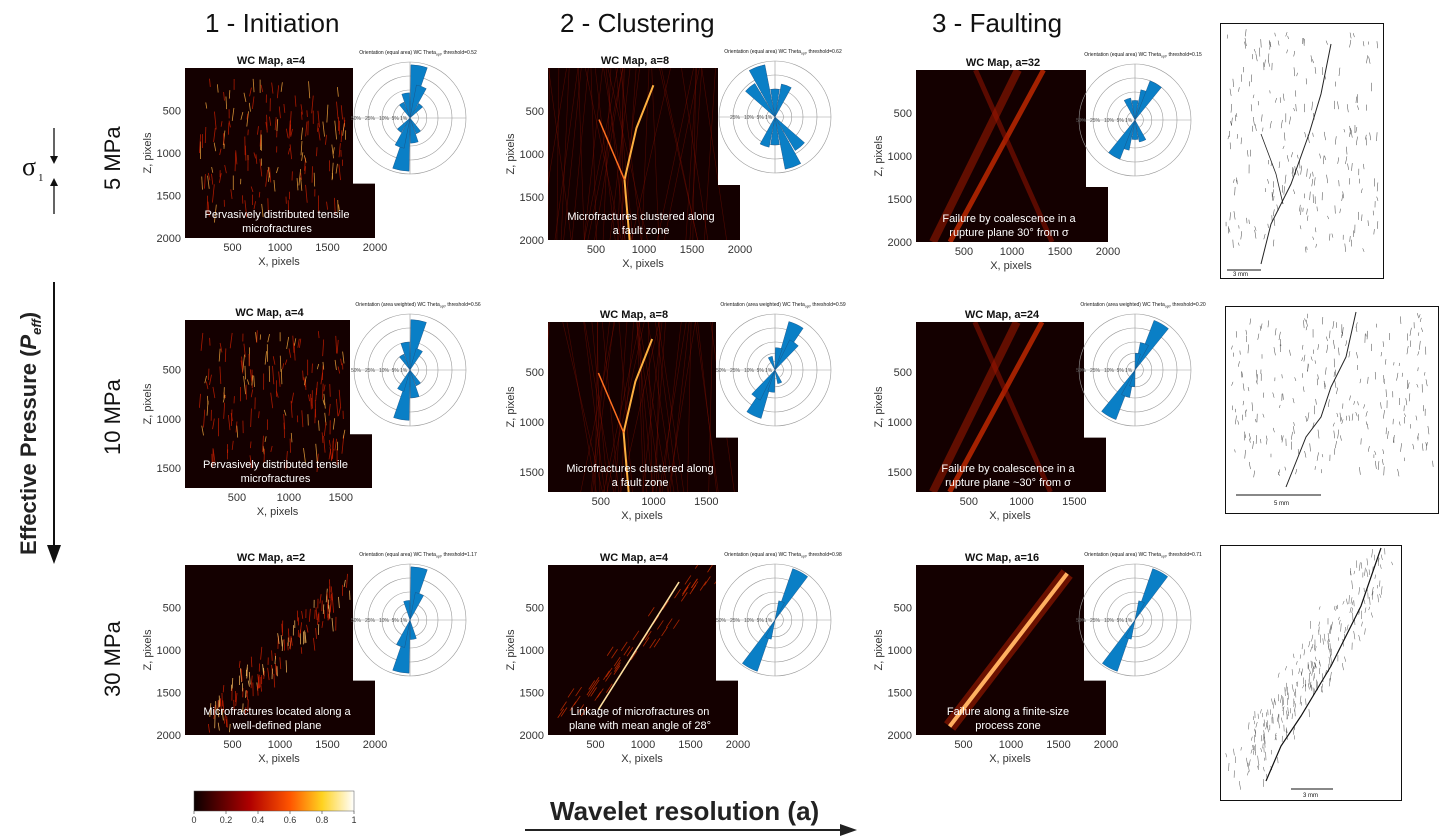 The width and height of the screenshot is (1444, 840). Describe the element at coordinates (275, 465) in the screenshot. I see `map-caption-line1: Pervasively distributed tensile` at that location.